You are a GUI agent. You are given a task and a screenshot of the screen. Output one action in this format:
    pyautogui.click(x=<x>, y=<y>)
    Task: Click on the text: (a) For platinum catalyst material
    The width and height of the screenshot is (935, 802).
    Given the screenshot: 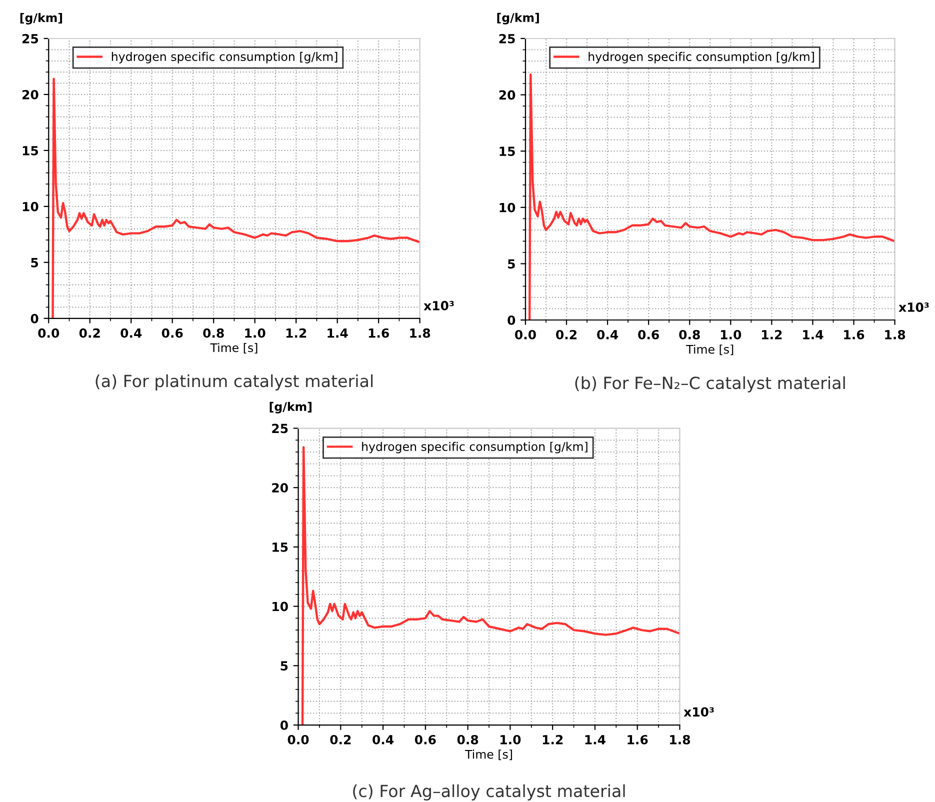 What is the action you would take?
    pyautogui.click(x=234, y=382)
    